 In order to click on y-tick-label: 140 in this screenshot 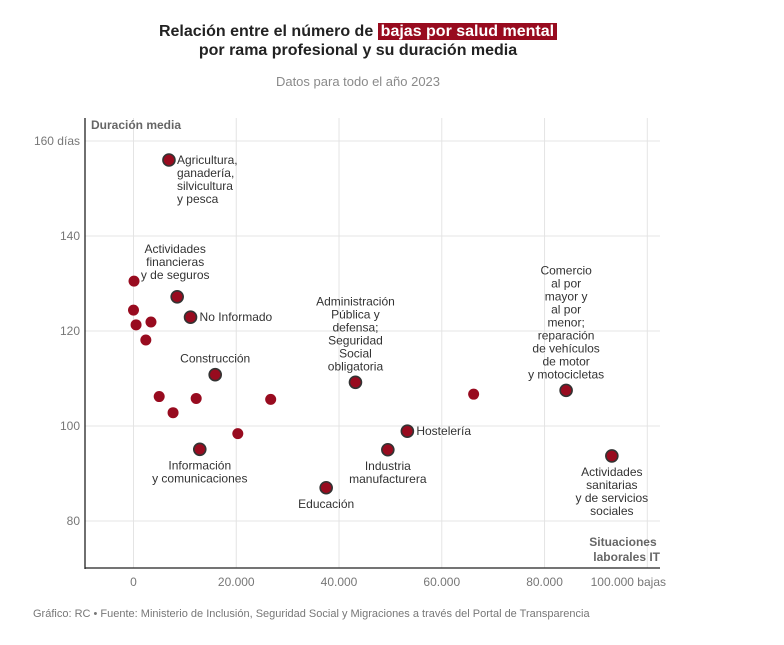, I will do `click(70, 236)`.